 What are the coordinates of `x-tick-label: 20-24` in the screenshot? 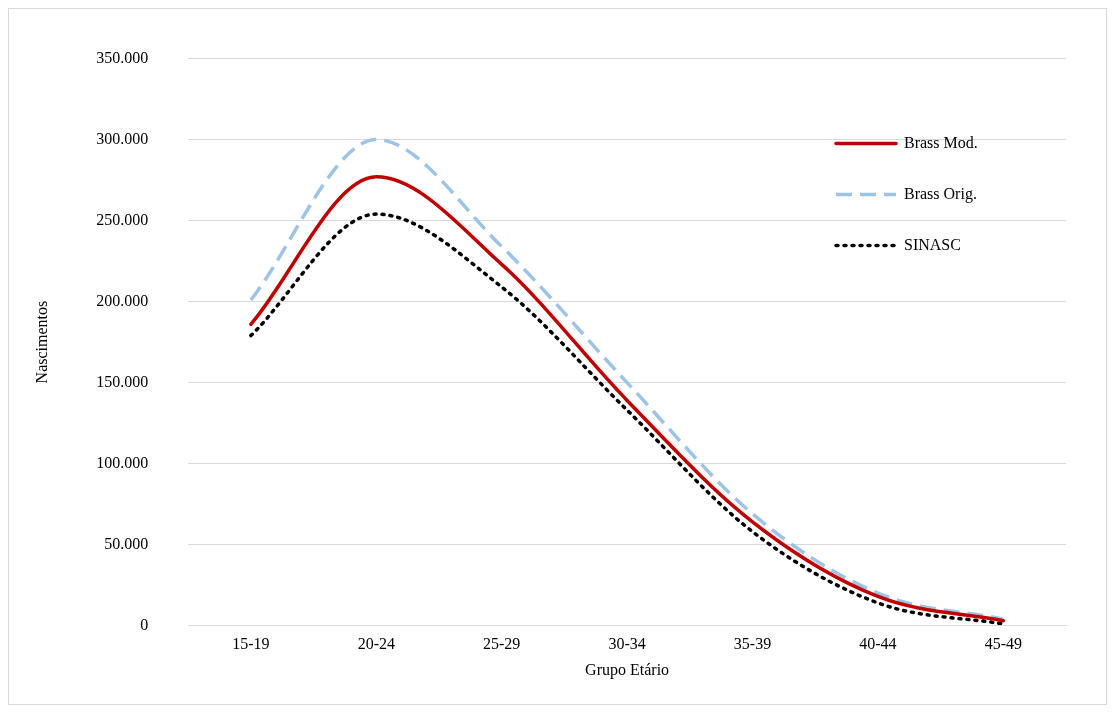 It's located at (376, 644).